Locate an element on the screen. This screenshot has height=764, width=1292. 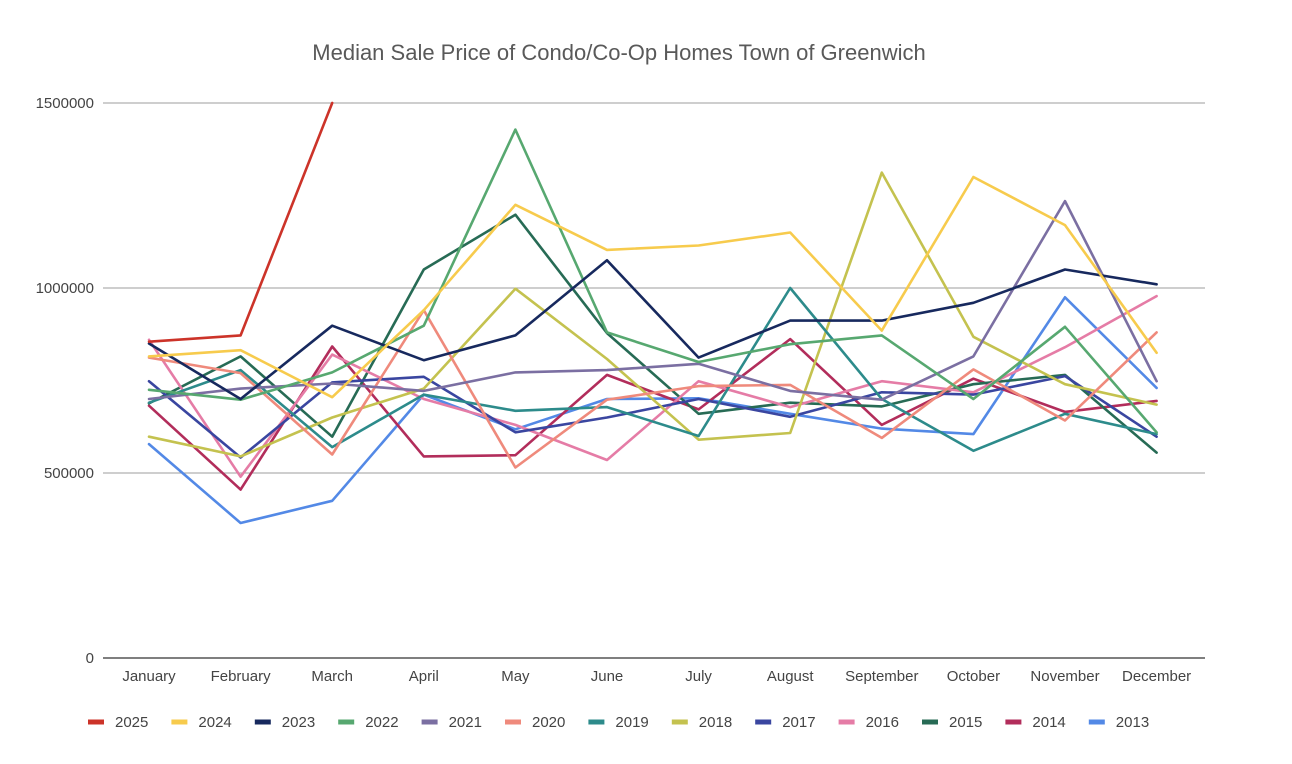
x-tick-label: March is located at coordinates (332, 676).